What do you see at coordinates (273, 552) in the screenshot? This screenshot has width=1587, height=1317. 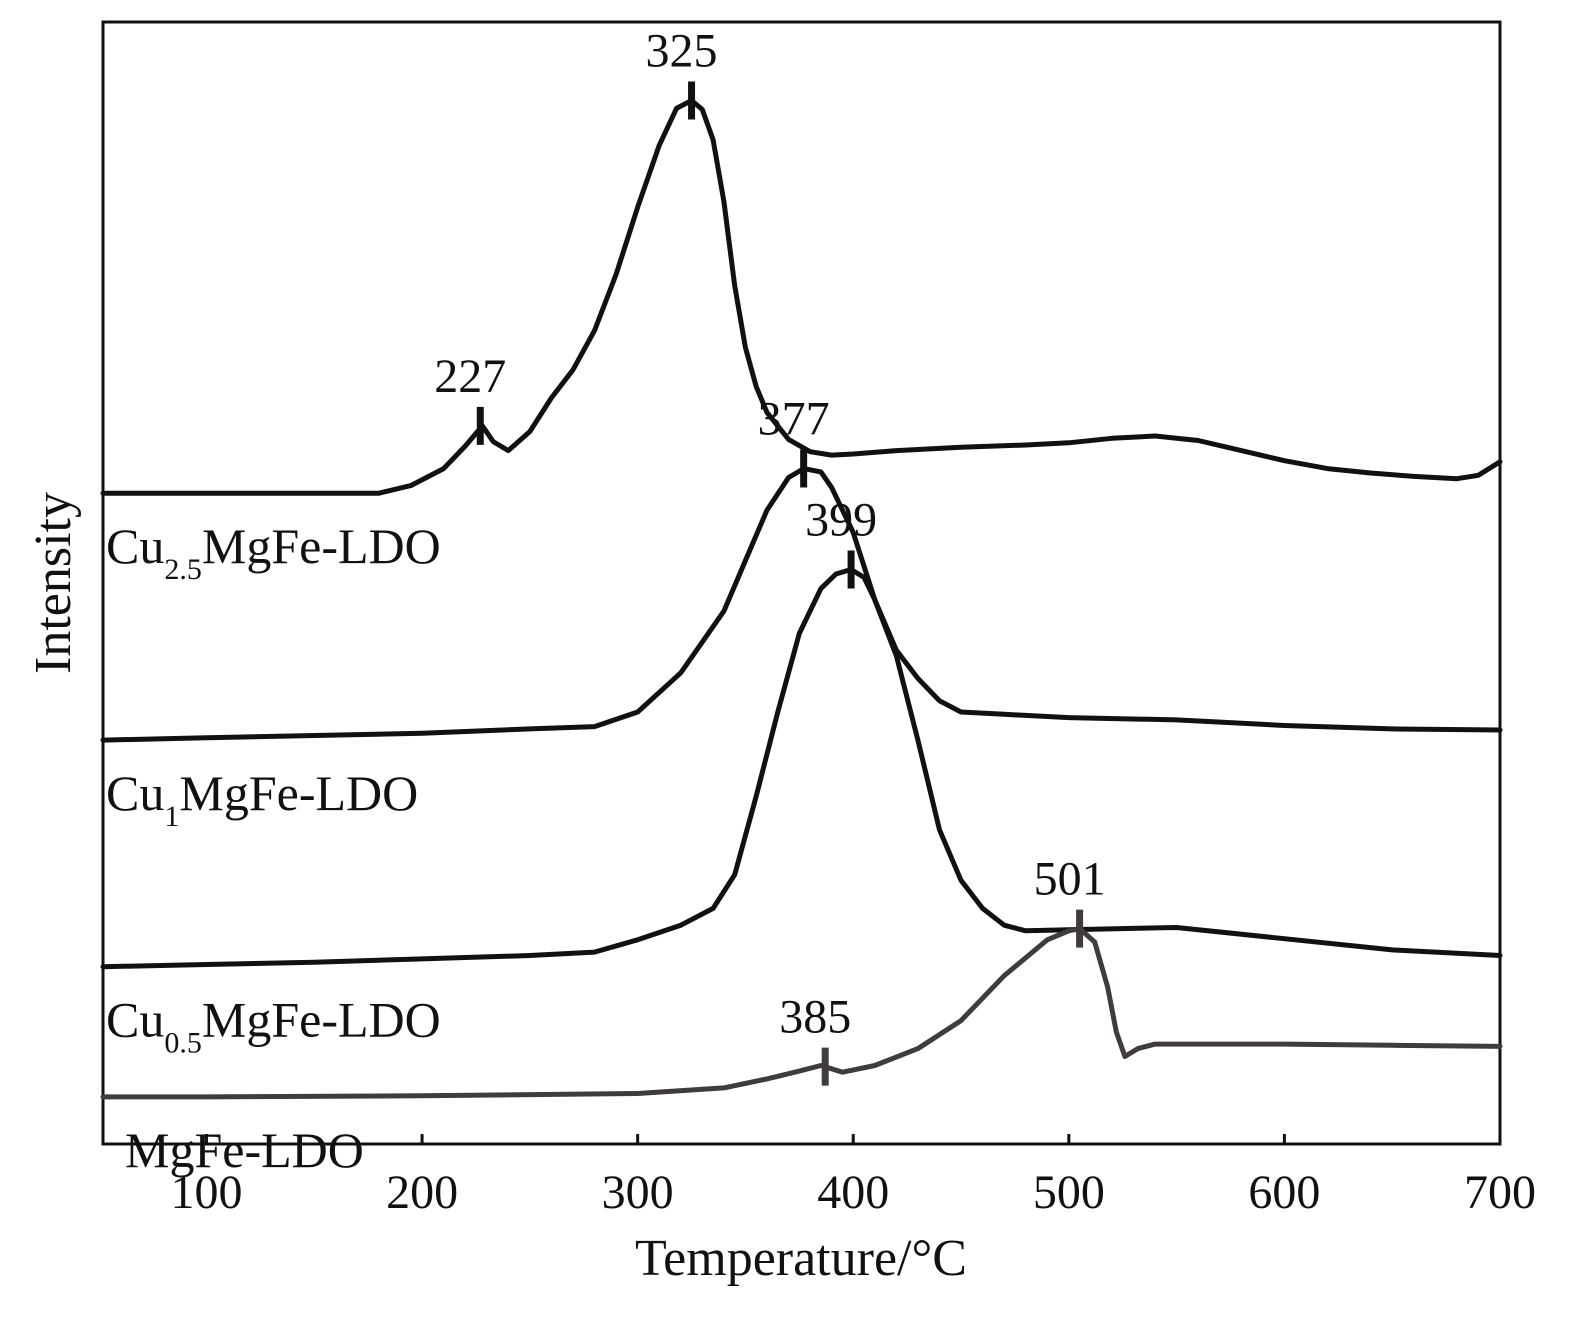 I see `series-label-0: Cu2.5MgFe-LDO` at bounding box center [273, 552].